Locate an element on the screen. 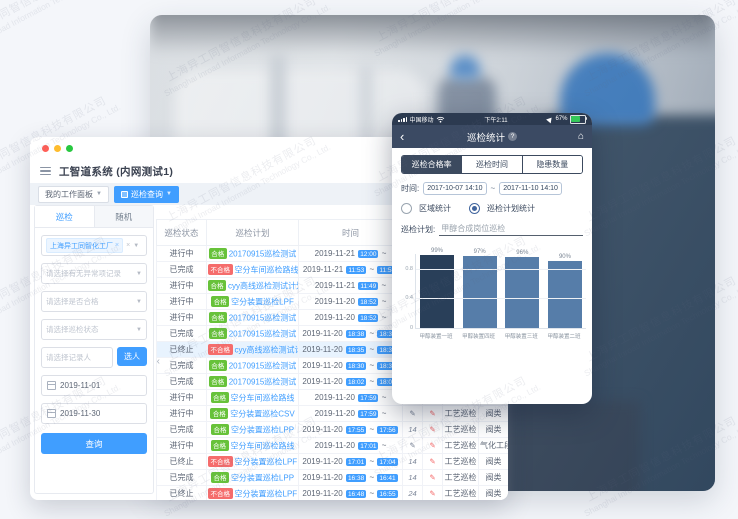  traffic-light-maximize-button is located at coordinates (69, 148).